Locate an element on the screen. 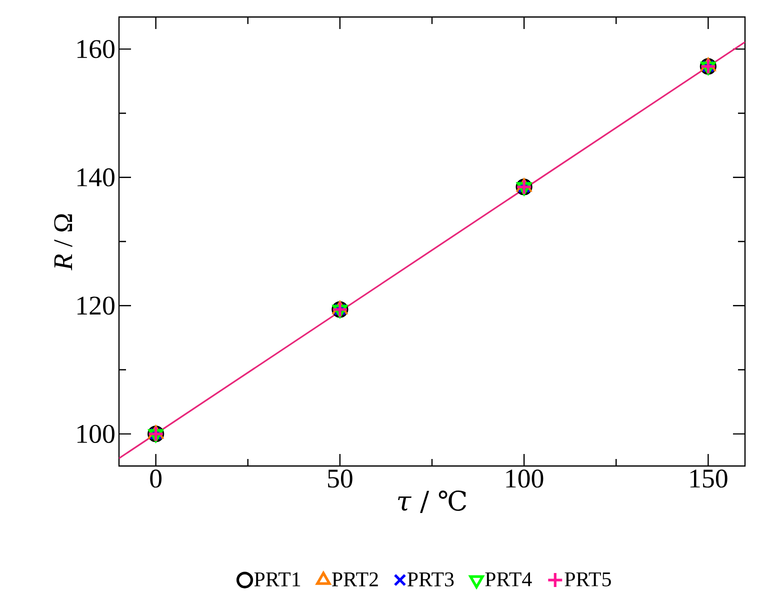  legend-label: PRT2 is located at coordinates (355, 579).